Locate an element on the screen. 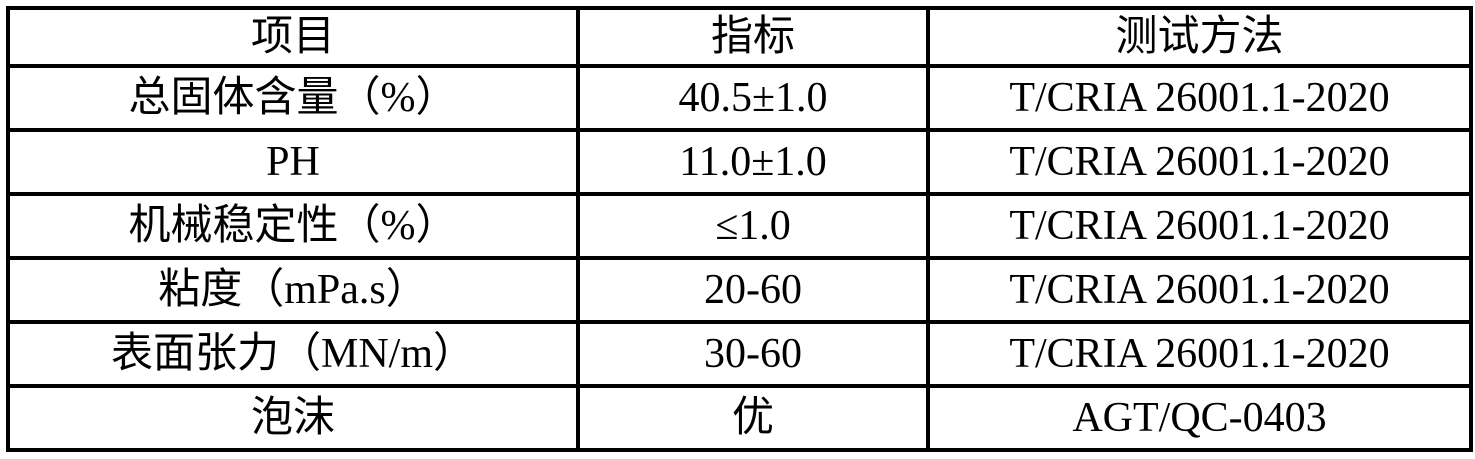 The width and height of the screenshot is (1475, 459). cell-value: 优 is located at coordinates (753, 418).